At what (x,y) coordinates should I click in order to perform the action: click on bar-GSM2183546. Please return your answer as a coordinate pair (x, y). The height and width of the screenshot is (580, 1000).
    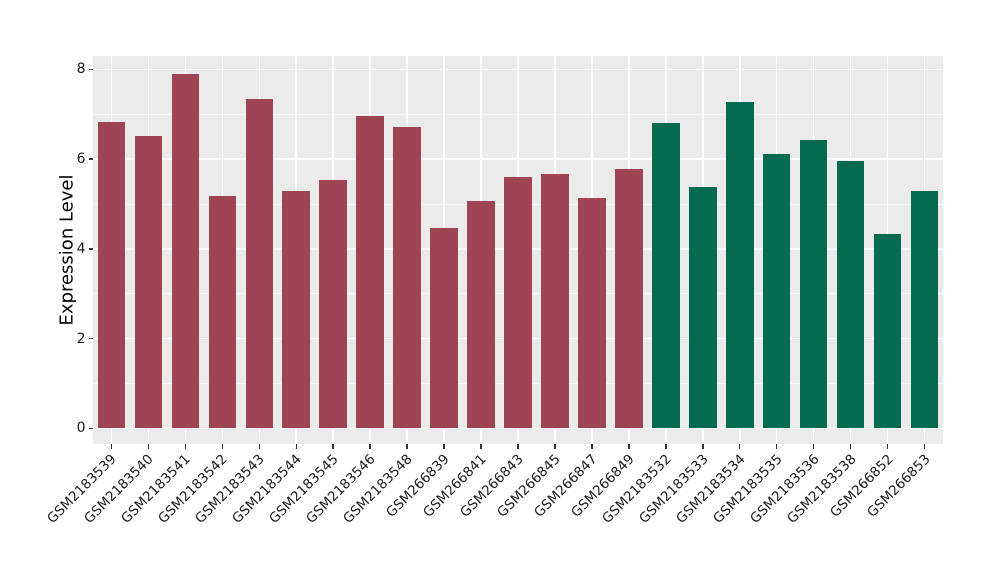
    Looking at the image, I should click on (370, 272).